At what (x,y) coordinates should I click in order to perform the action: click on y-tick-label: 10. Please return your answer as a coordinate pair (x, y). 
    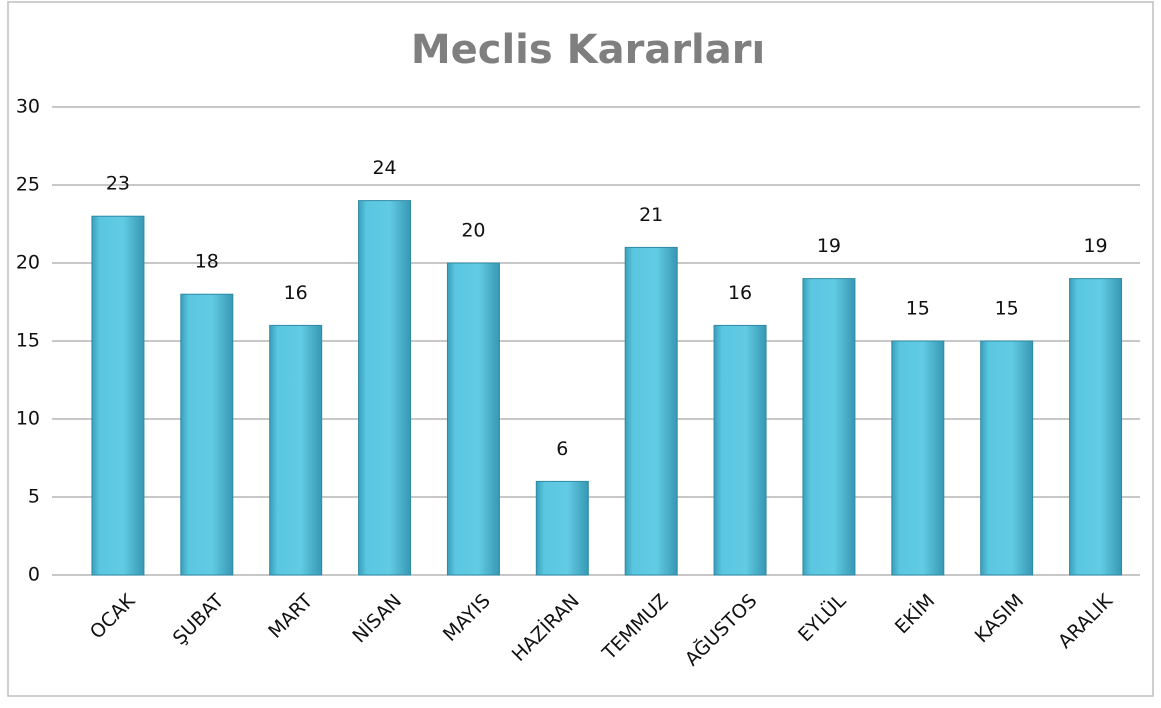
    Looking at the image, I should click on (28, 419).